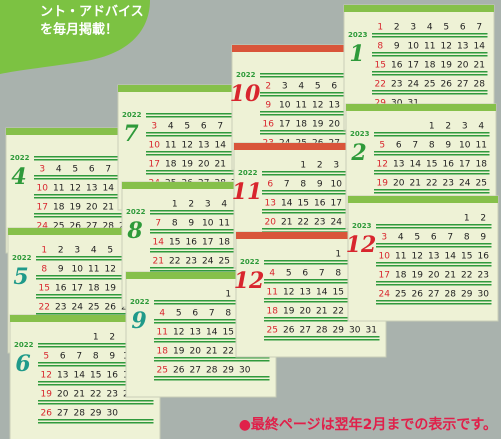 This screenshot has height=439, width=501. What do you see at coordinates (131, 134) in the screenshot?
I see `month-number: 7` at bounding box center [131, 134].